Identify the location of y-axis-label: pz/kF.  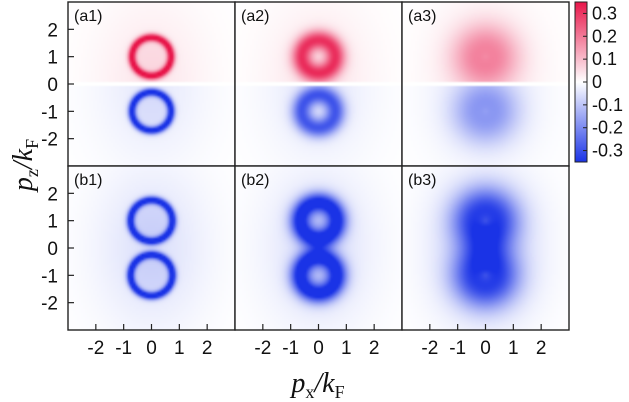
(25, 166).